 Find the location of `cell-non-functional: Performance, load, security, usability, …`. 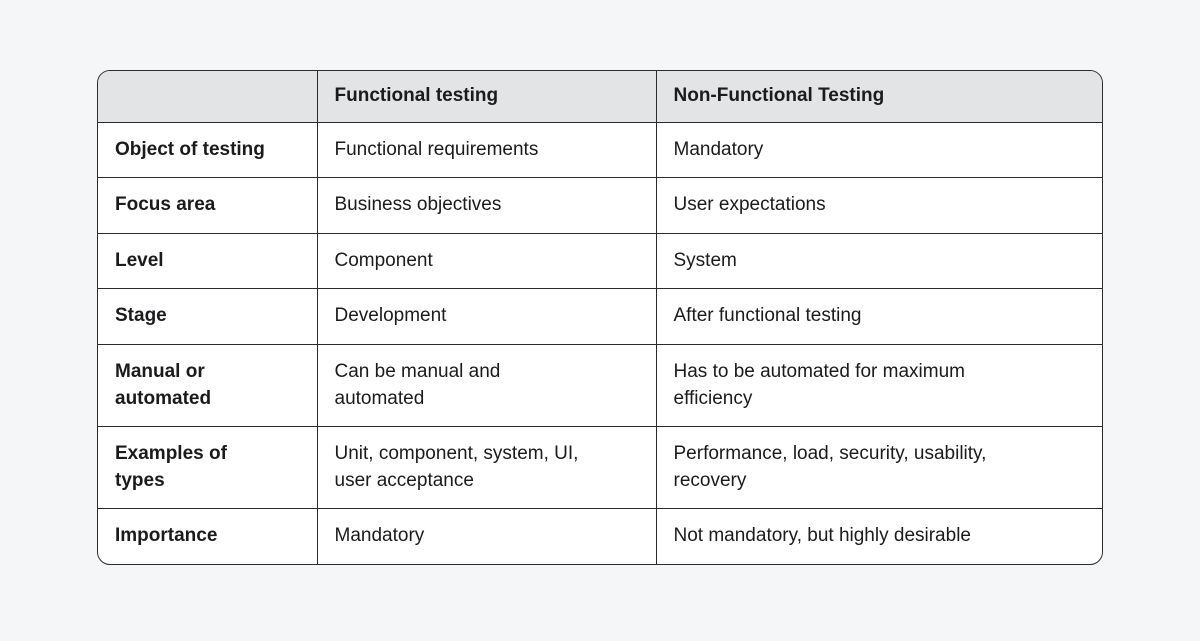

cell-non-functional: Performance, load, security, usability, … is located at coordinates (878, 468).